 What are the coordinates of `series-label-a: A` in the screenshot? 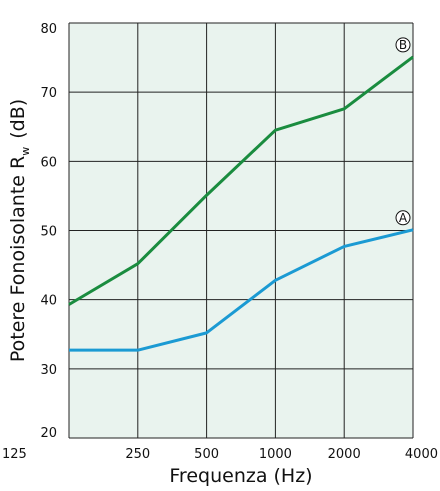 It's located at (403, 218).